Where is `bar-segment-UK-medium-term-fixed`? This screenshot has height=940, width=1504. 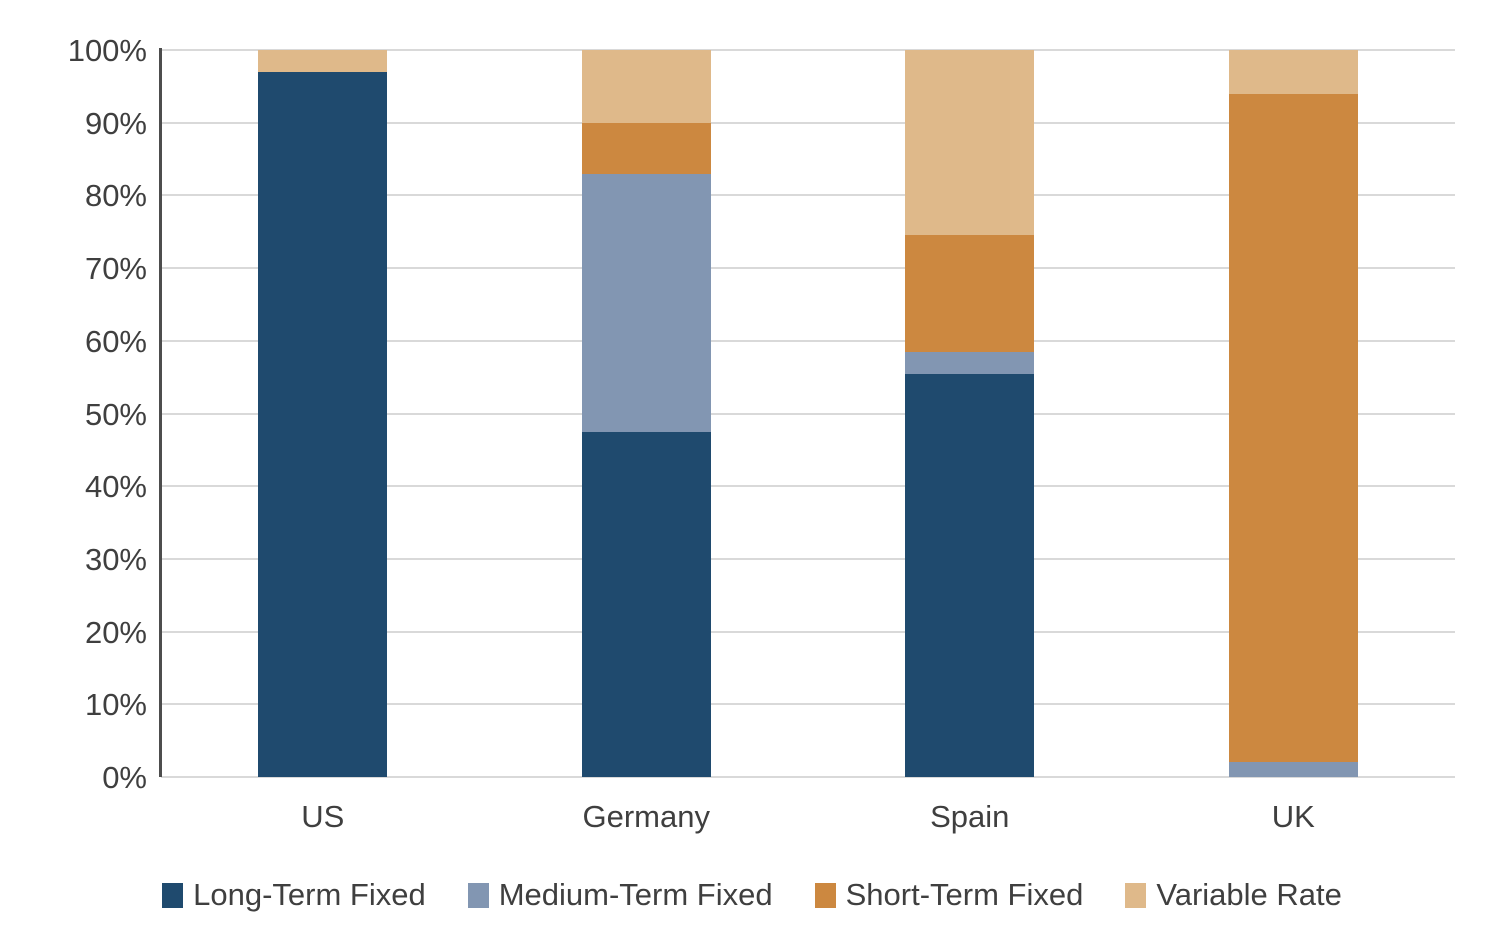 bar-segment-UK-medium-term-fixed is located at coordinates (1293, 769).